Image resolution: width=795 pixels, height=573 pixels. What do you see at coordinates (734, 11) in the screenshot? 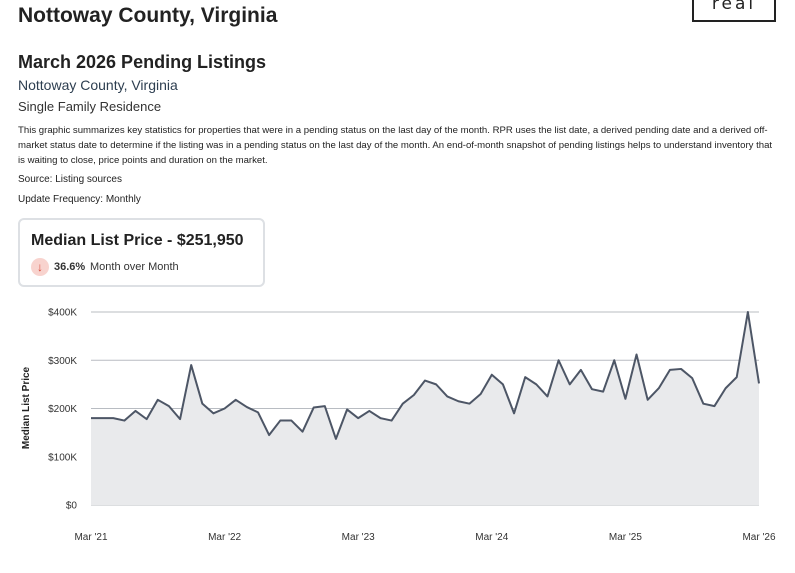
I see `brand-logo: real` at bounding box center [734, 11].